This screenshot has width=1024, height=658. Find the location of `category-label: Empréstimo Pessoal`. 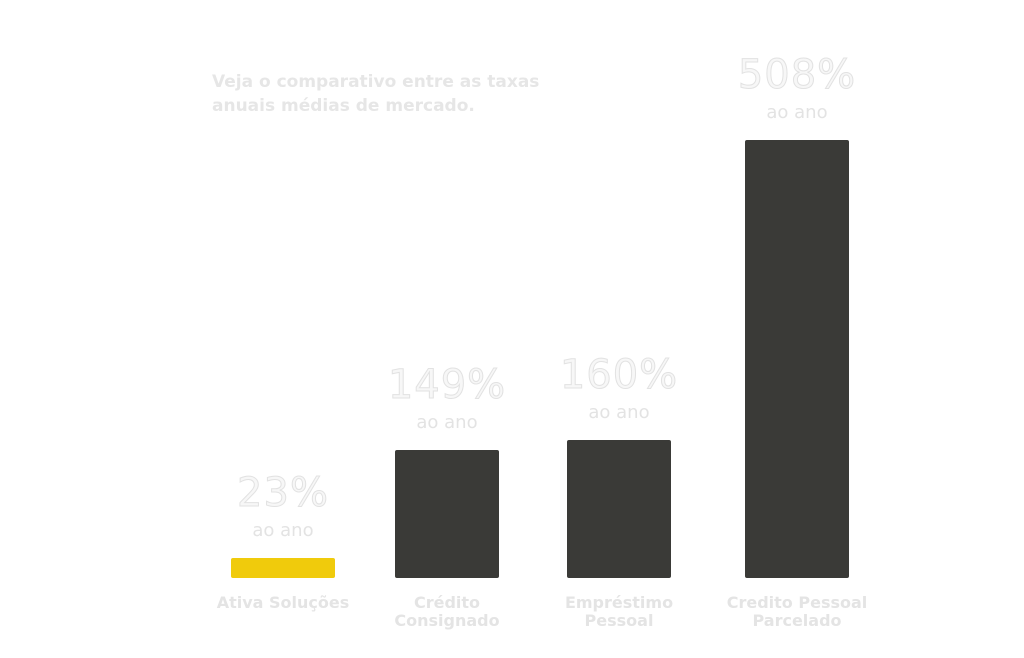

category-label: Empréstimo Pessoal is located at coordinates (619, 611).